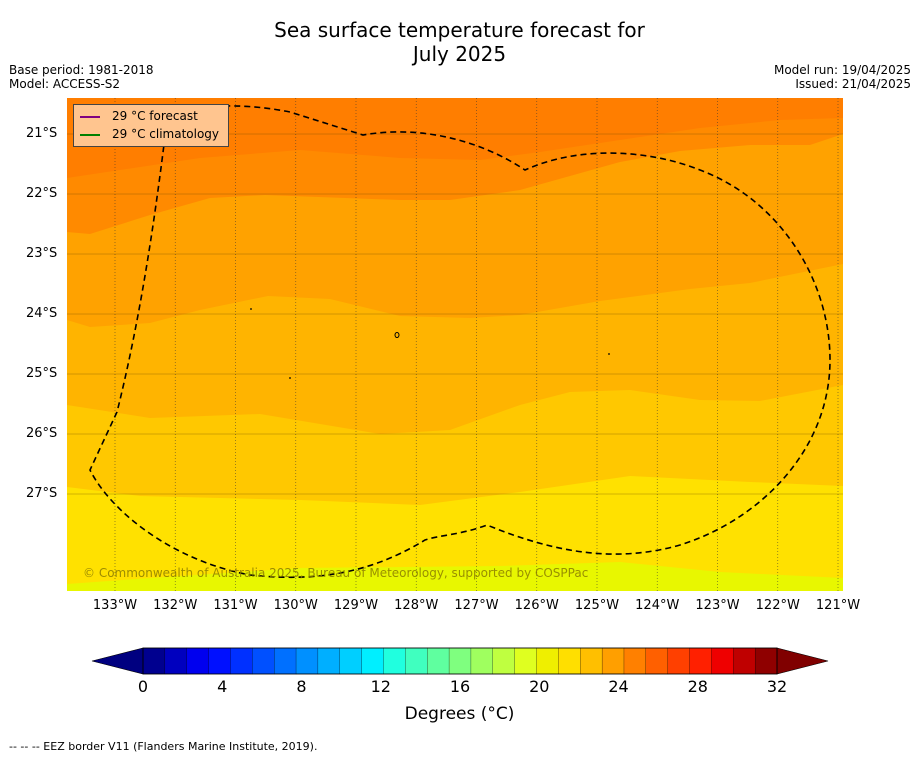  Describe the element at coordinates (459, 54) in the screenshot. I see `title-line-2: July 2025` at that location.